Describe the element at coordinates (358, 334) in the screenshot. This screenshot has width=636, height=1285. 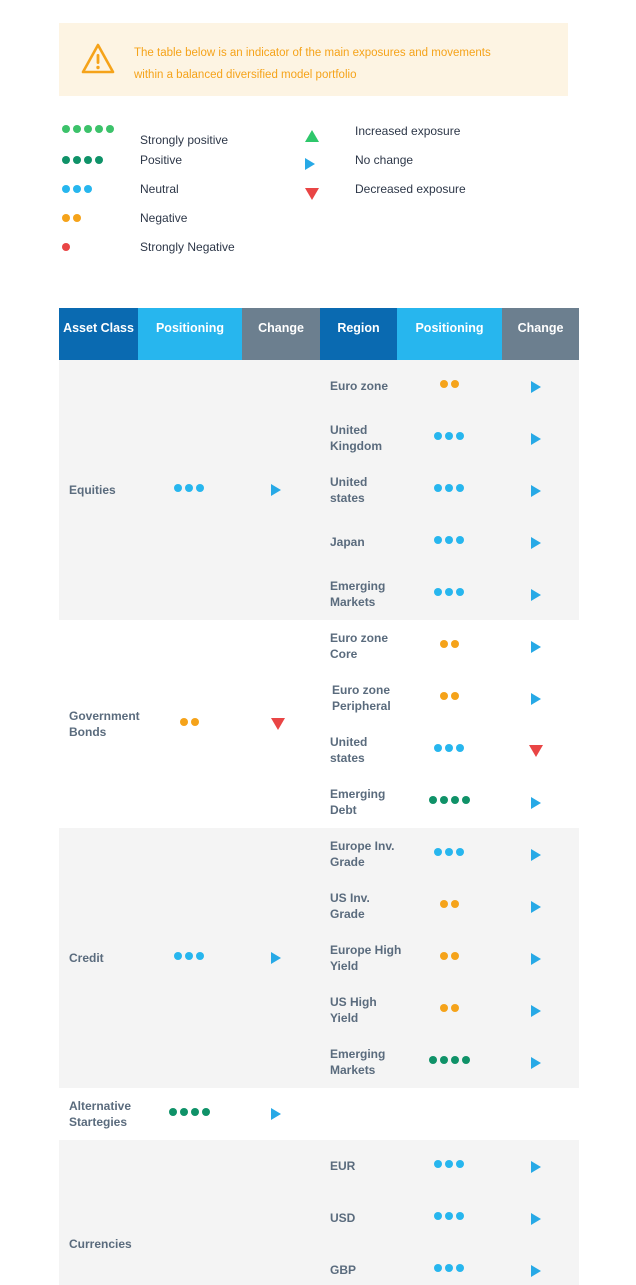
I see `header-region: Region` at that location.